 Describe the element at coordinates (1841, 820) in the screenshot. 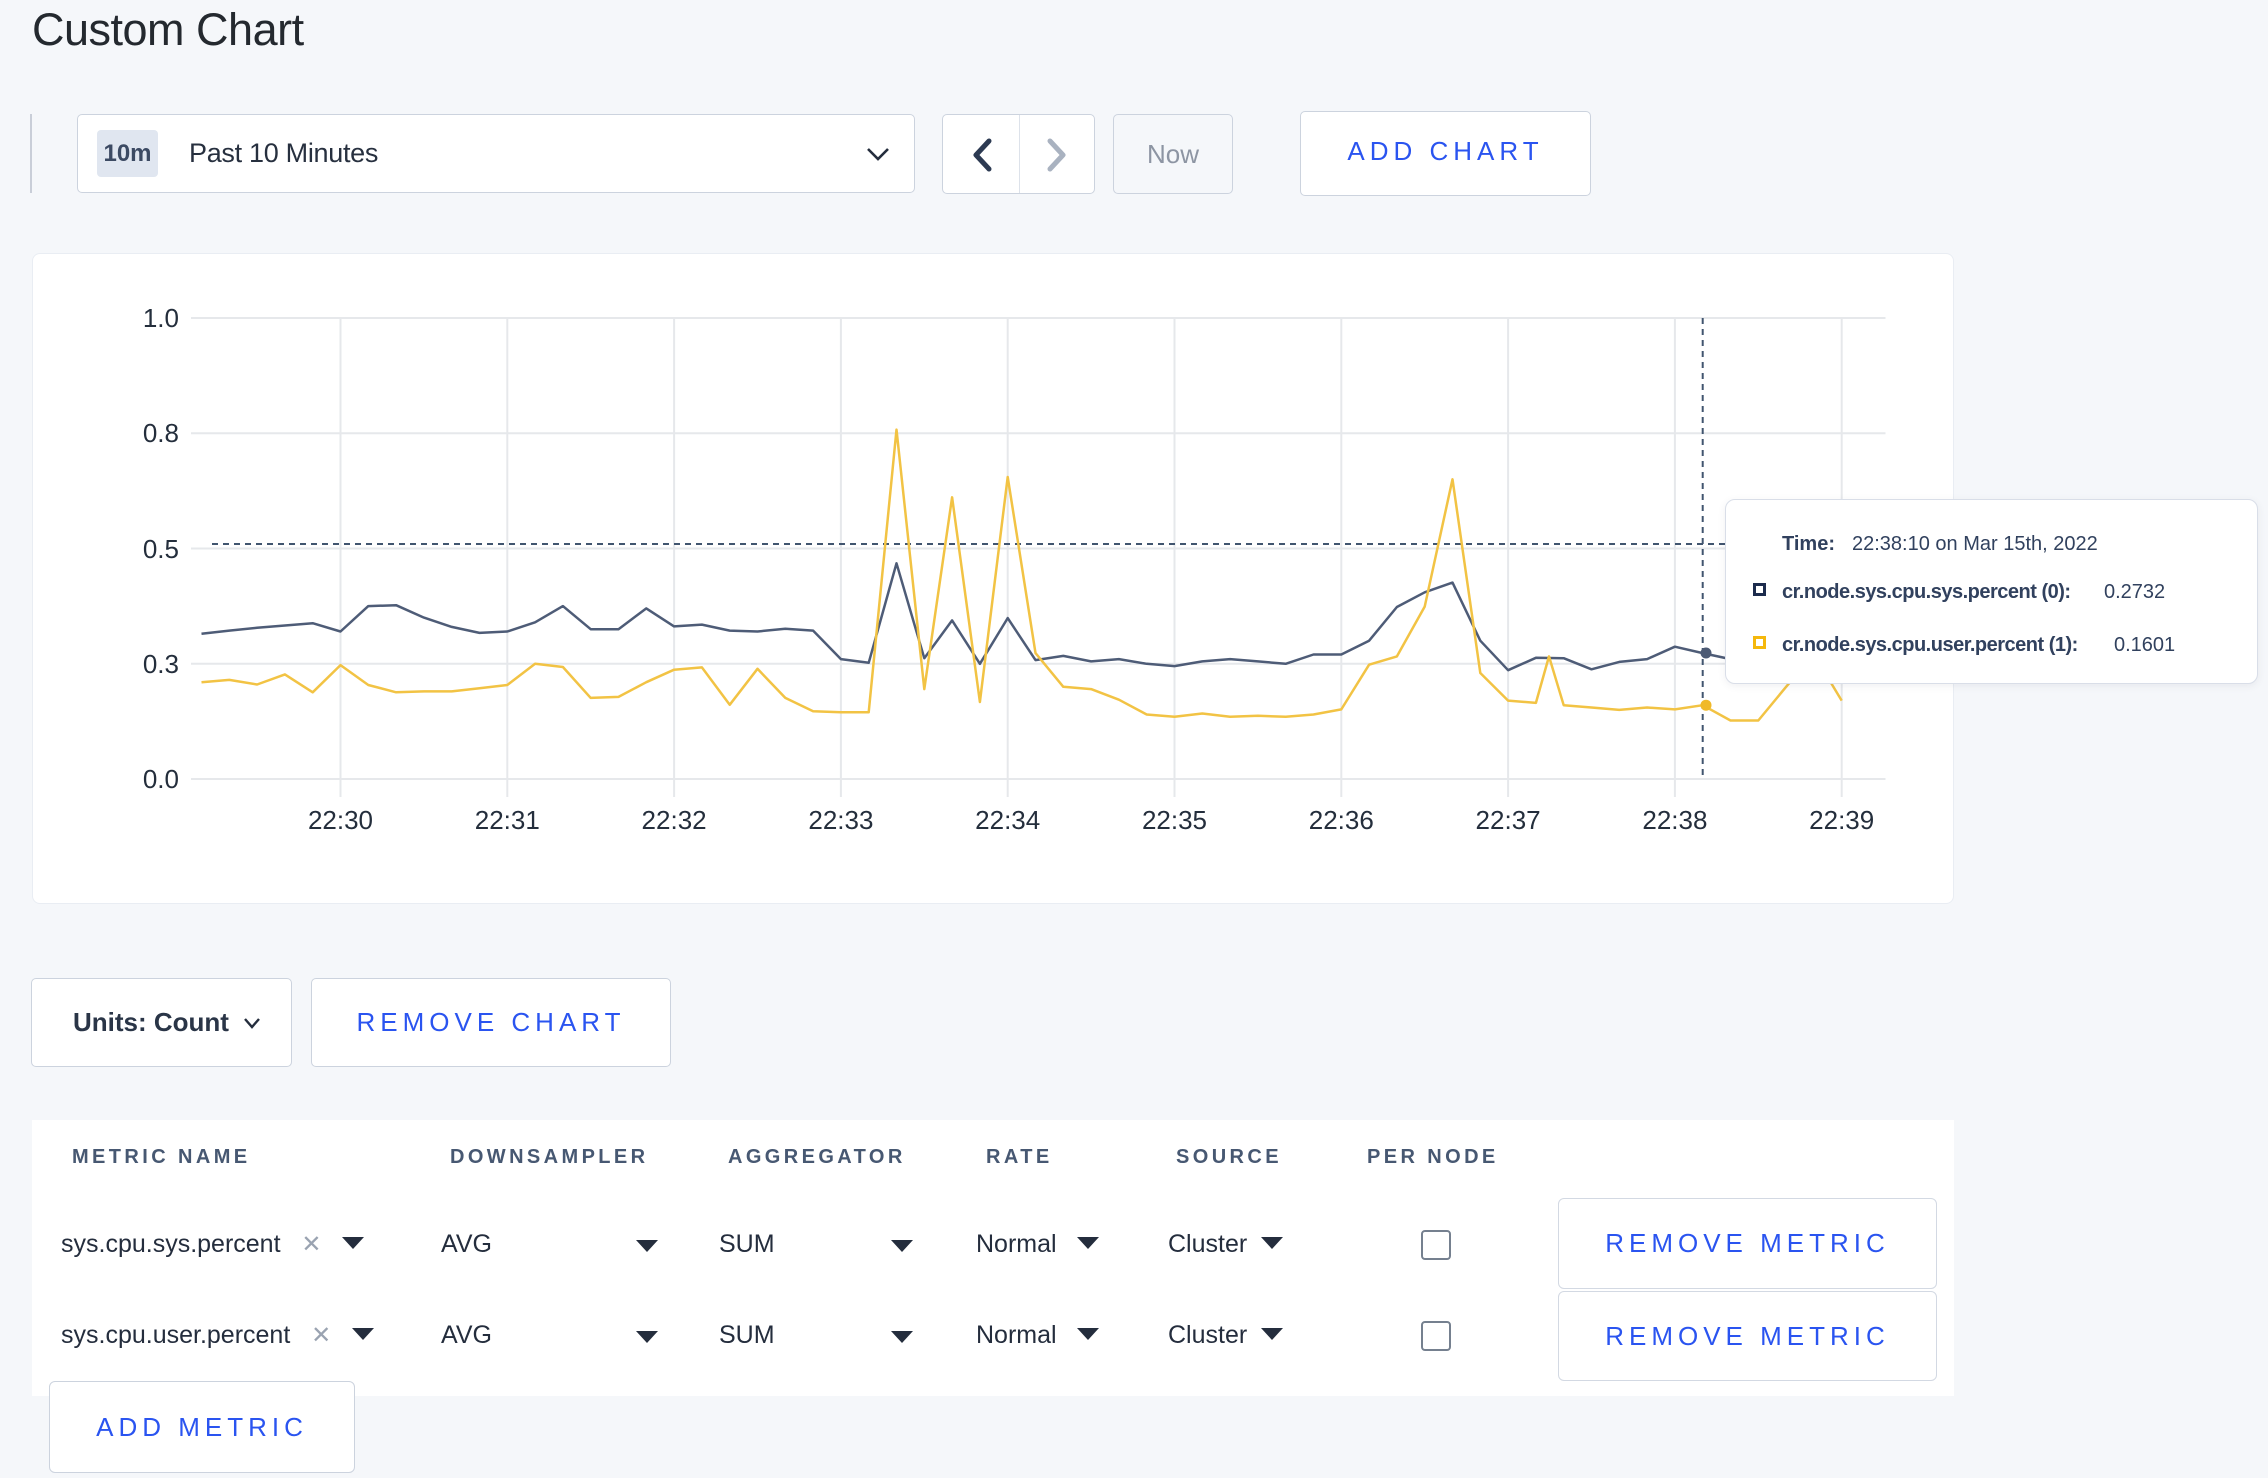

I see `svg-text: 22:39` at that location.